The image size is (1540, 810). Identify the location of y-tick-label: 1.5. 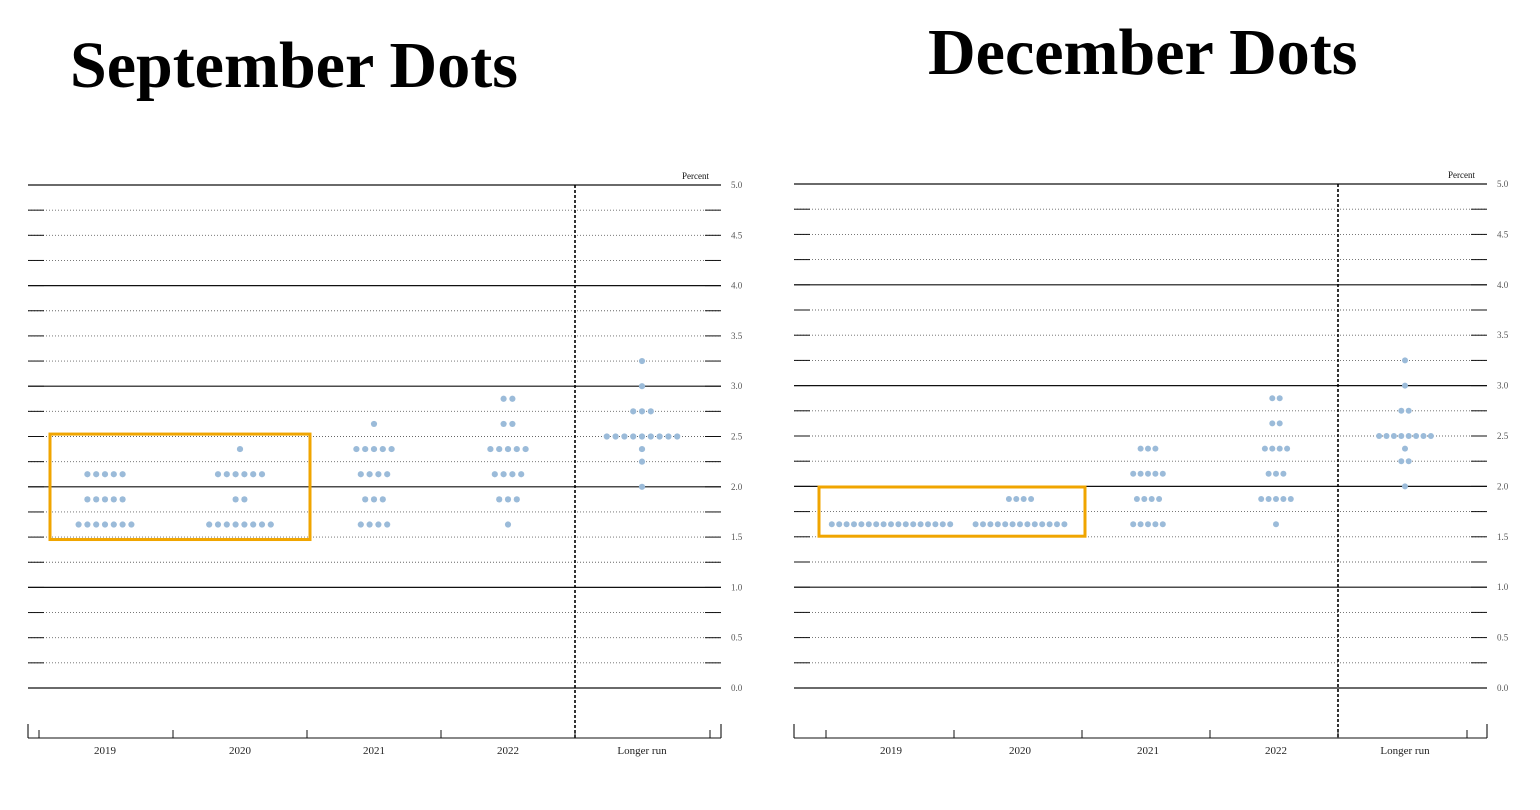
(1503, 537).